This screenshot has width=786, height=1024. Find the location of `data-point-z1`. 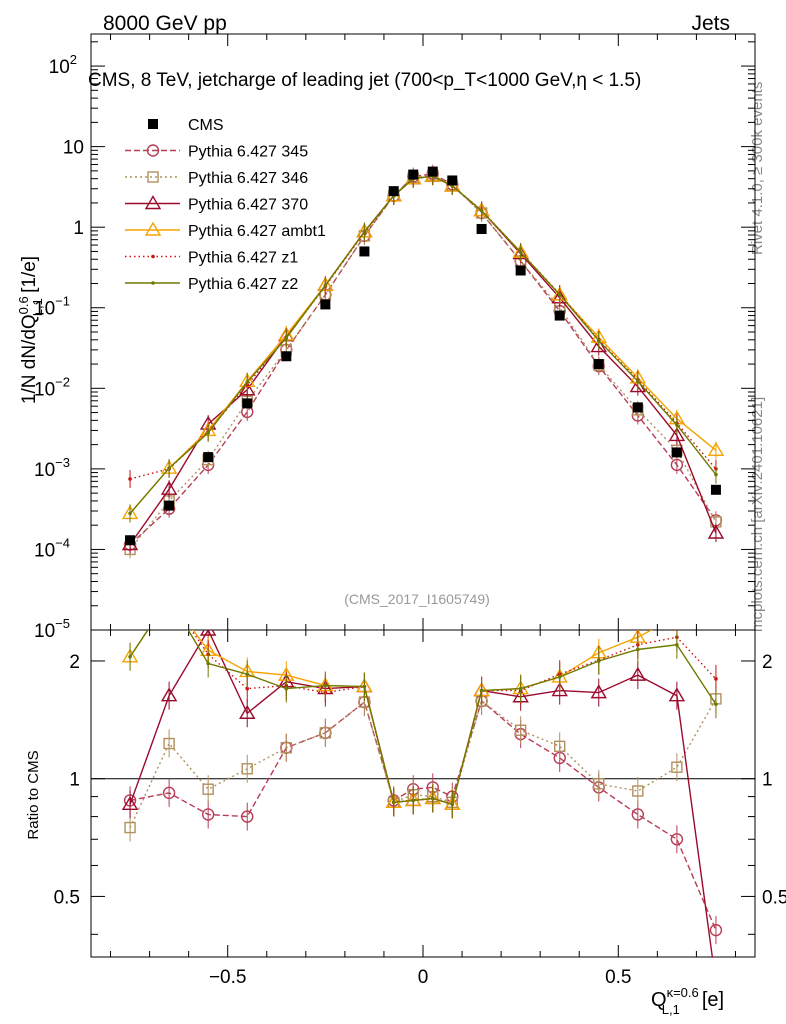

data-point-z1 is located at coordinates (130, 479).